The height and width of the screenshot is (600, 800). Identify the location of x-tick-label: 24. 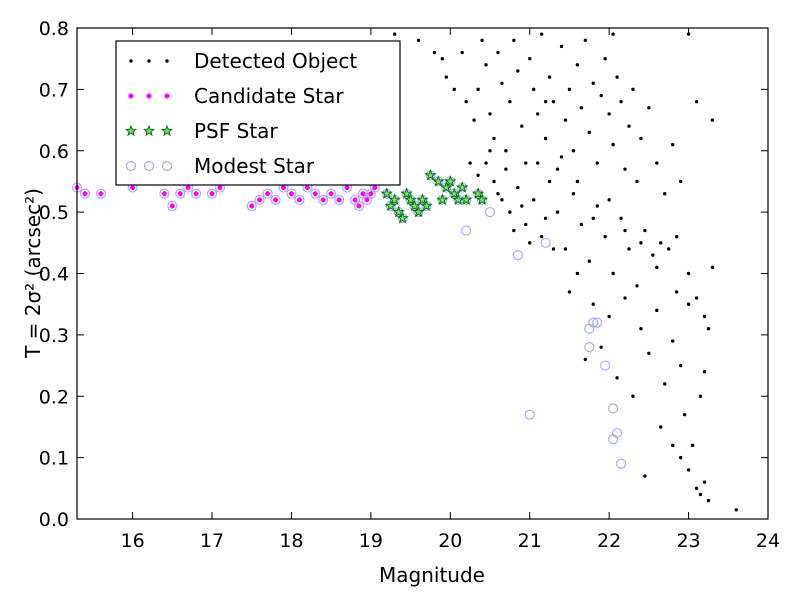
(768, 541).